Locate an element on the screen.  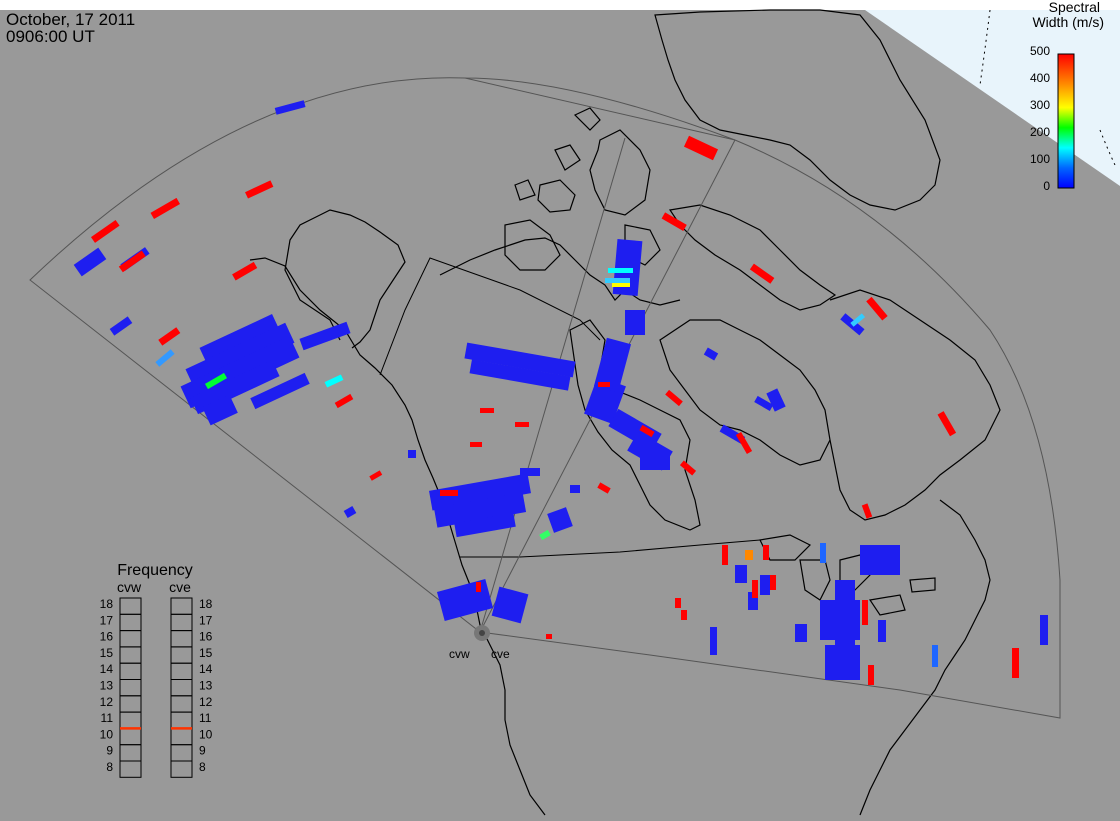
frequency-tick-left-18: 18 is located at coordinates (107, 604).